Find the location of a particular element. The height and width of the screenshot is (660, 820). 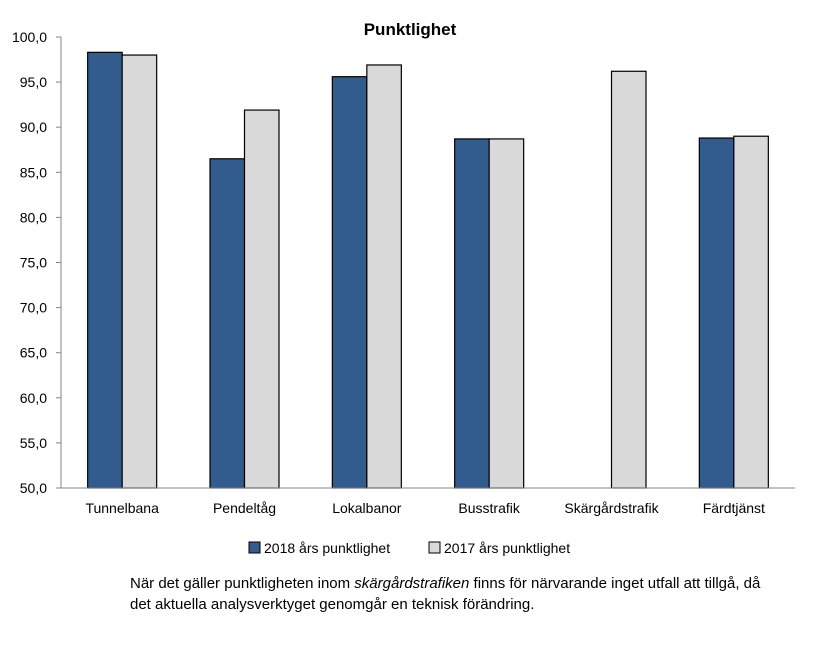

legend-label: 2017 års punktlighet is located at coordinates (507, 548).